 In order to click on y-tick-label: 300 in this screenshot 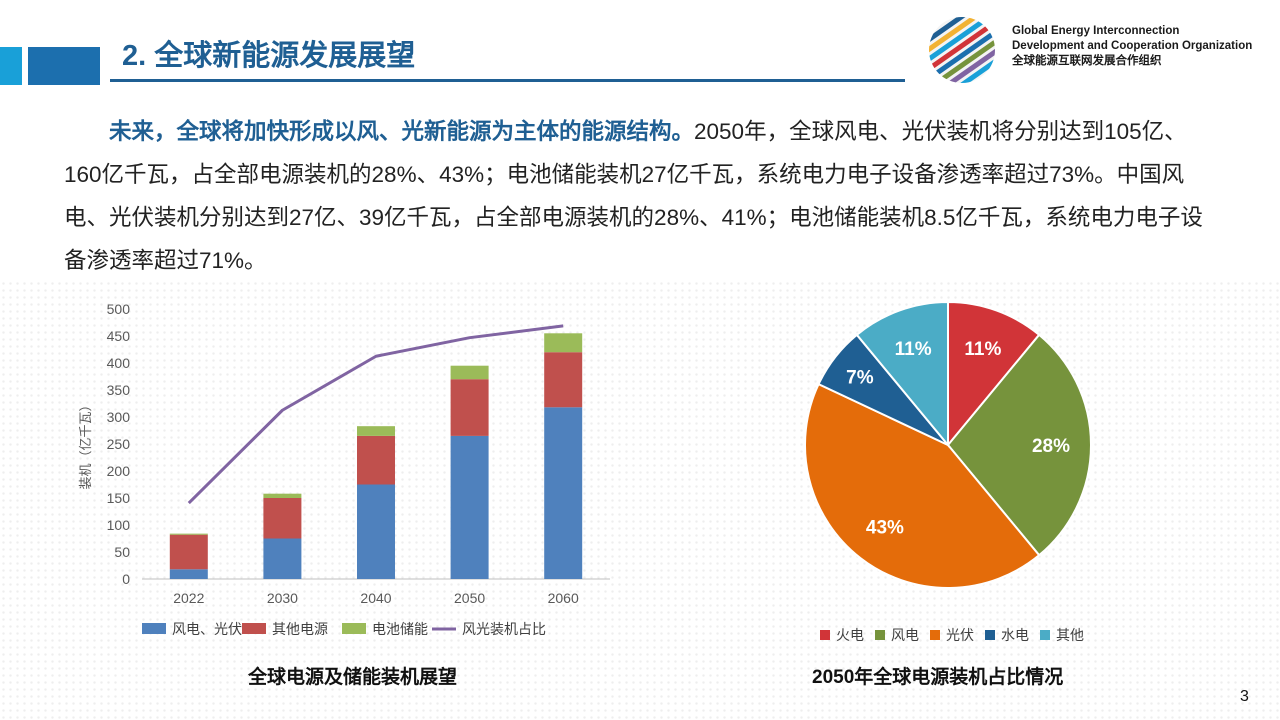, I will do `click(119, 417)`.